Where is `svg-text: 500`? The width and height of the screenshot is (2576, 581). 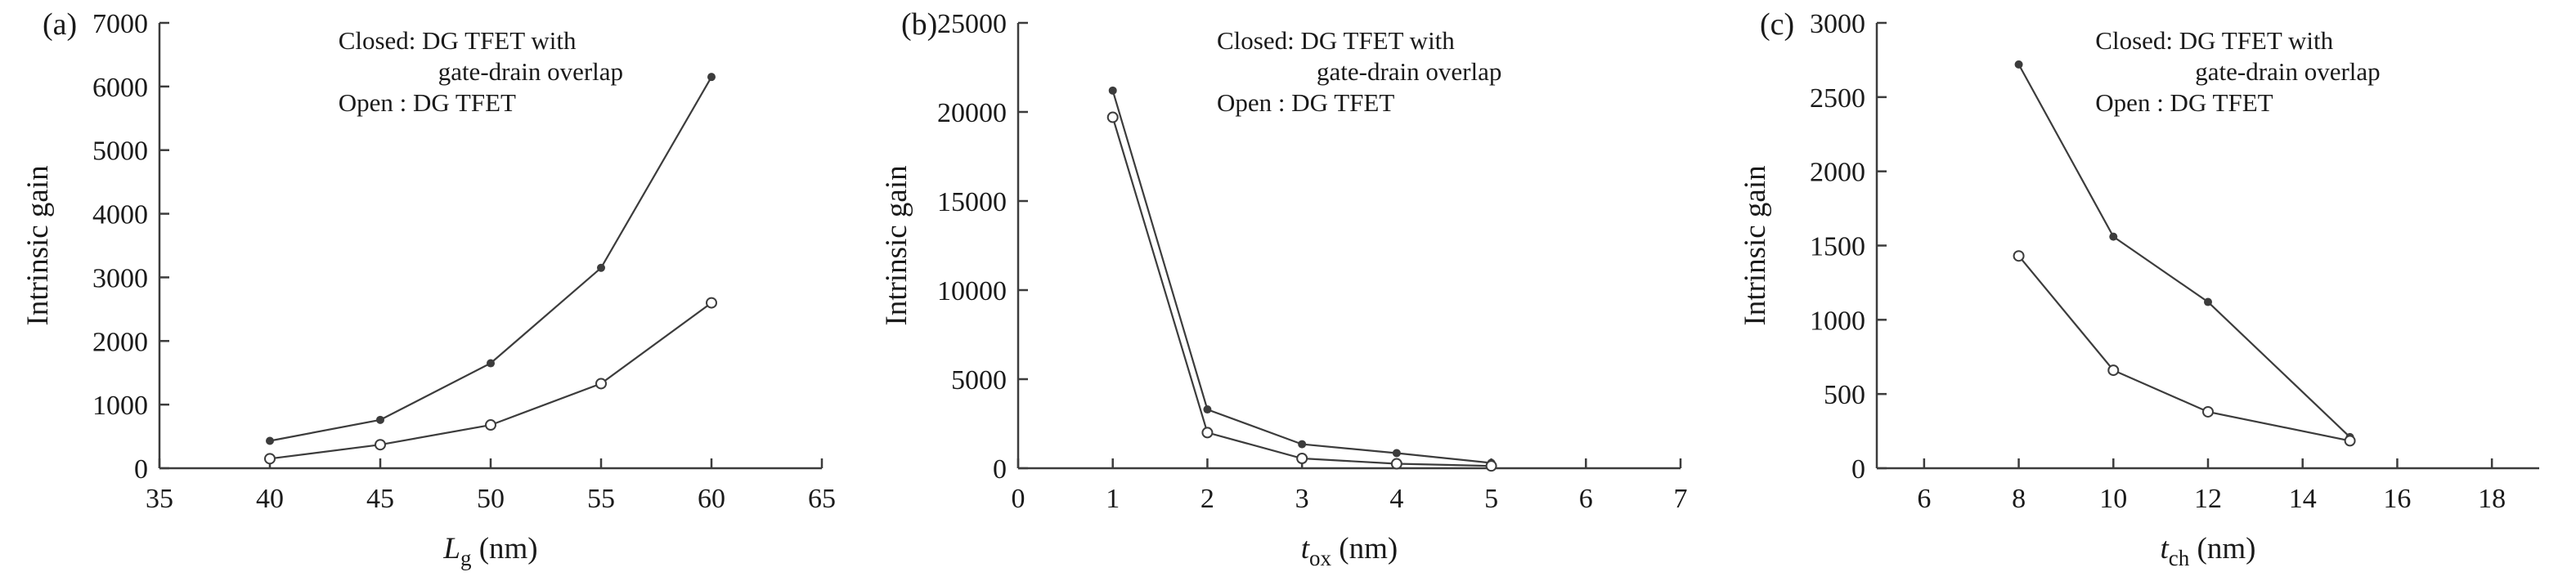
svg-text: 500 is located at coordinates (1845, 395).